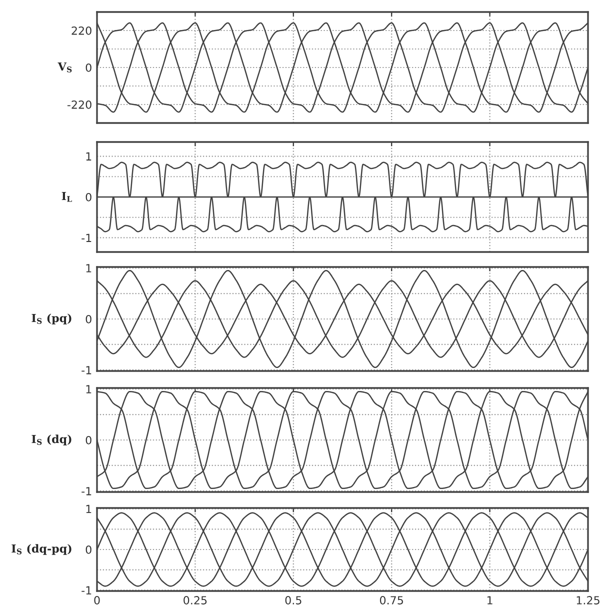 This screenshot has height=607, width=606. I want to click on x-tick-label: 0.25, so click(195, 600).